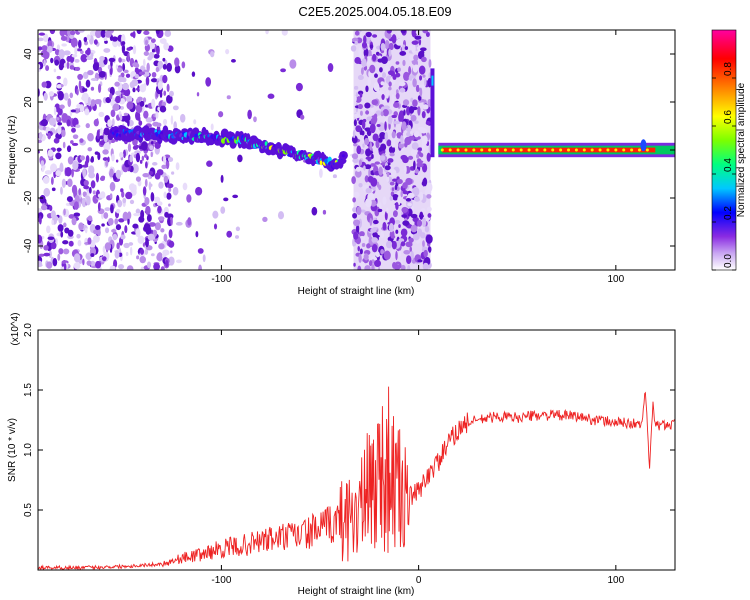  What do you see at coordinates (221, 279) in the screenshot?
I see `x-tick-label: -100` at bounding box center [221, 279].